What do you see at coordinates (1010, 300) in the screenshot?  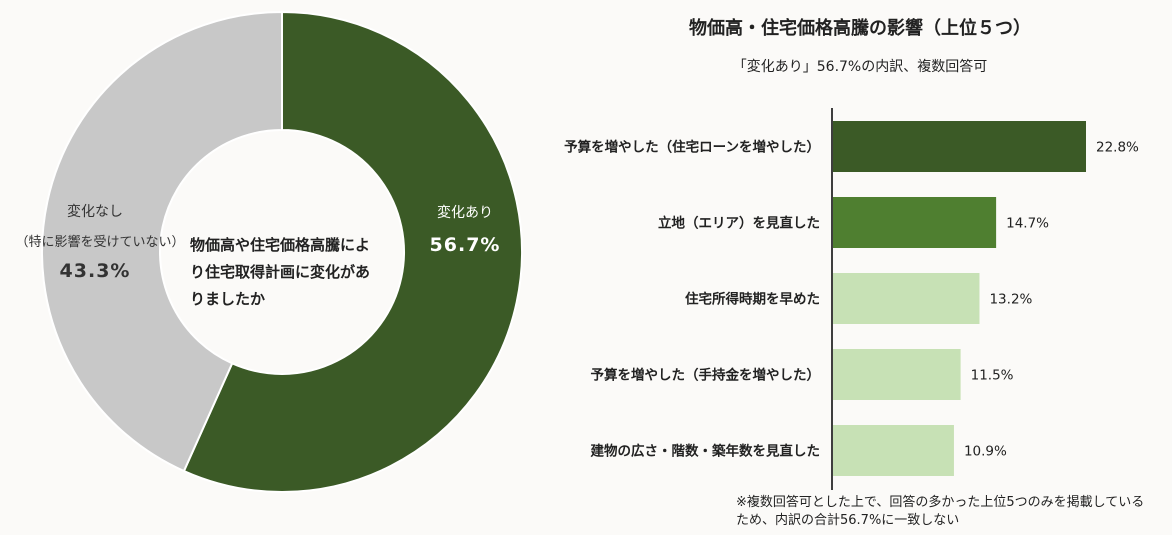 I see `bar-value-label-2: 13.2%` at bounding box center [1010, 300].